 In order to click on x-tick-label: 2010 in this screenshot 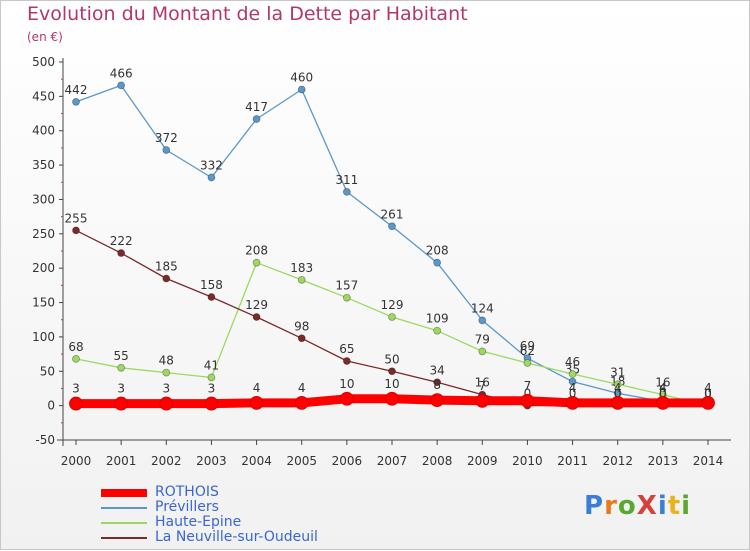, I will do `click(527, 461)`.